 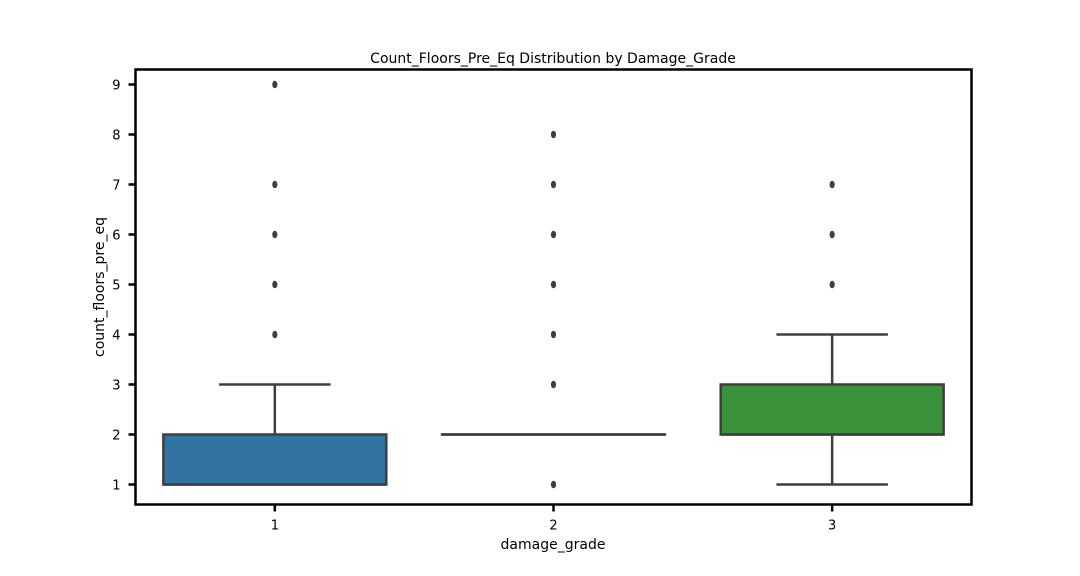 What do you see at coordinates (553, 545) in the screenshot?
I see `x-axis-label: damage_grade` at bounding box center [553, 545].